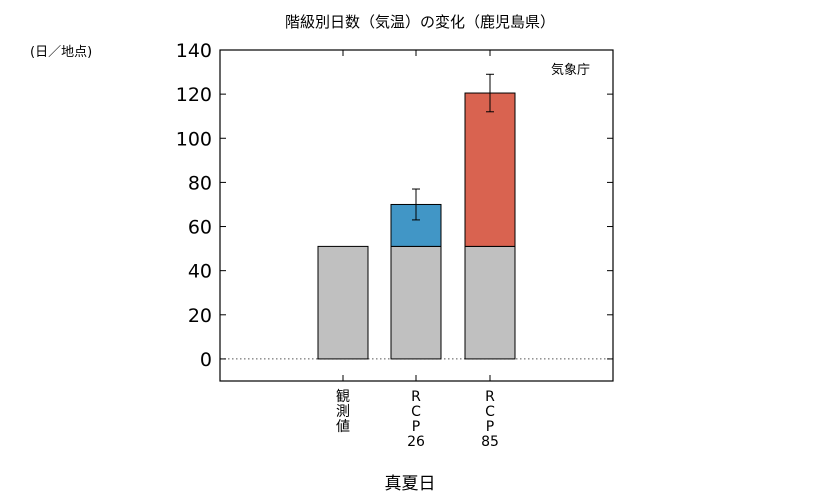 The image size is (833, 502). What do you see at coordinates (343, 396) in the screenshot?
I see `x-tick-label: 観` at bounding box center [343, 396].